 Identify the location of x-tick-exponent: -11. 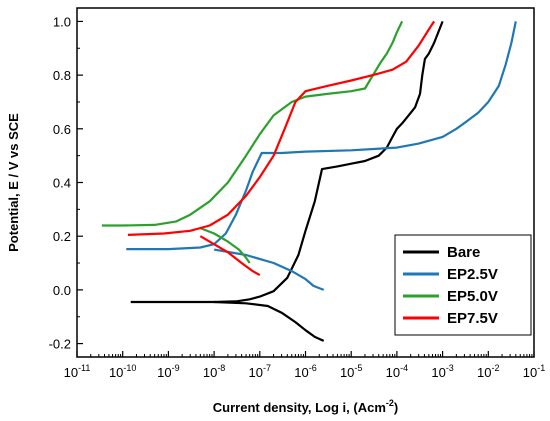
(84, 368).